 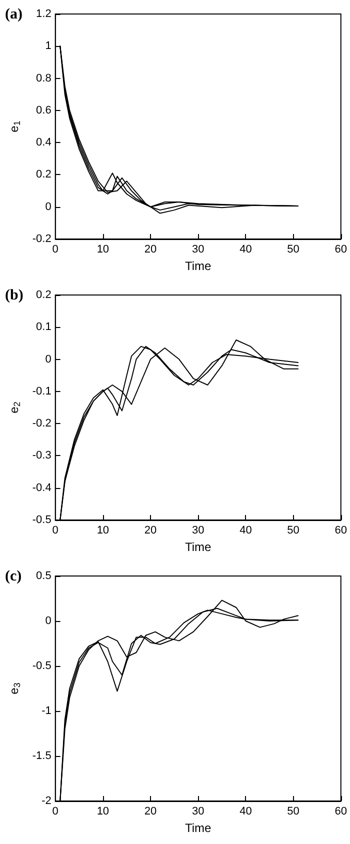 I want to click on y-axis-title: e2, so click(x=14, y=408).